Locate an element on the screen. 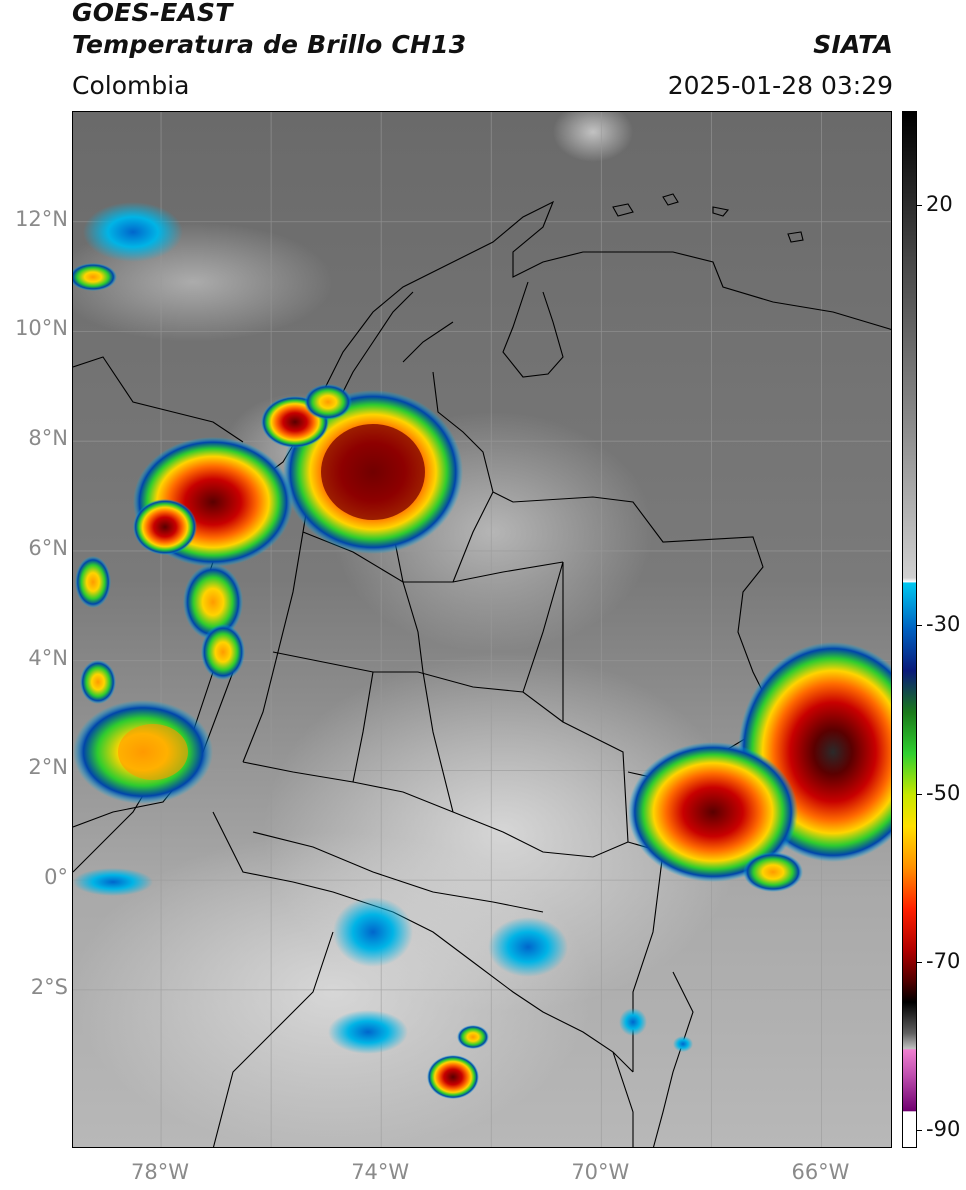  longitude-tick-label: 78°W is located at coordinates (160, 1172).